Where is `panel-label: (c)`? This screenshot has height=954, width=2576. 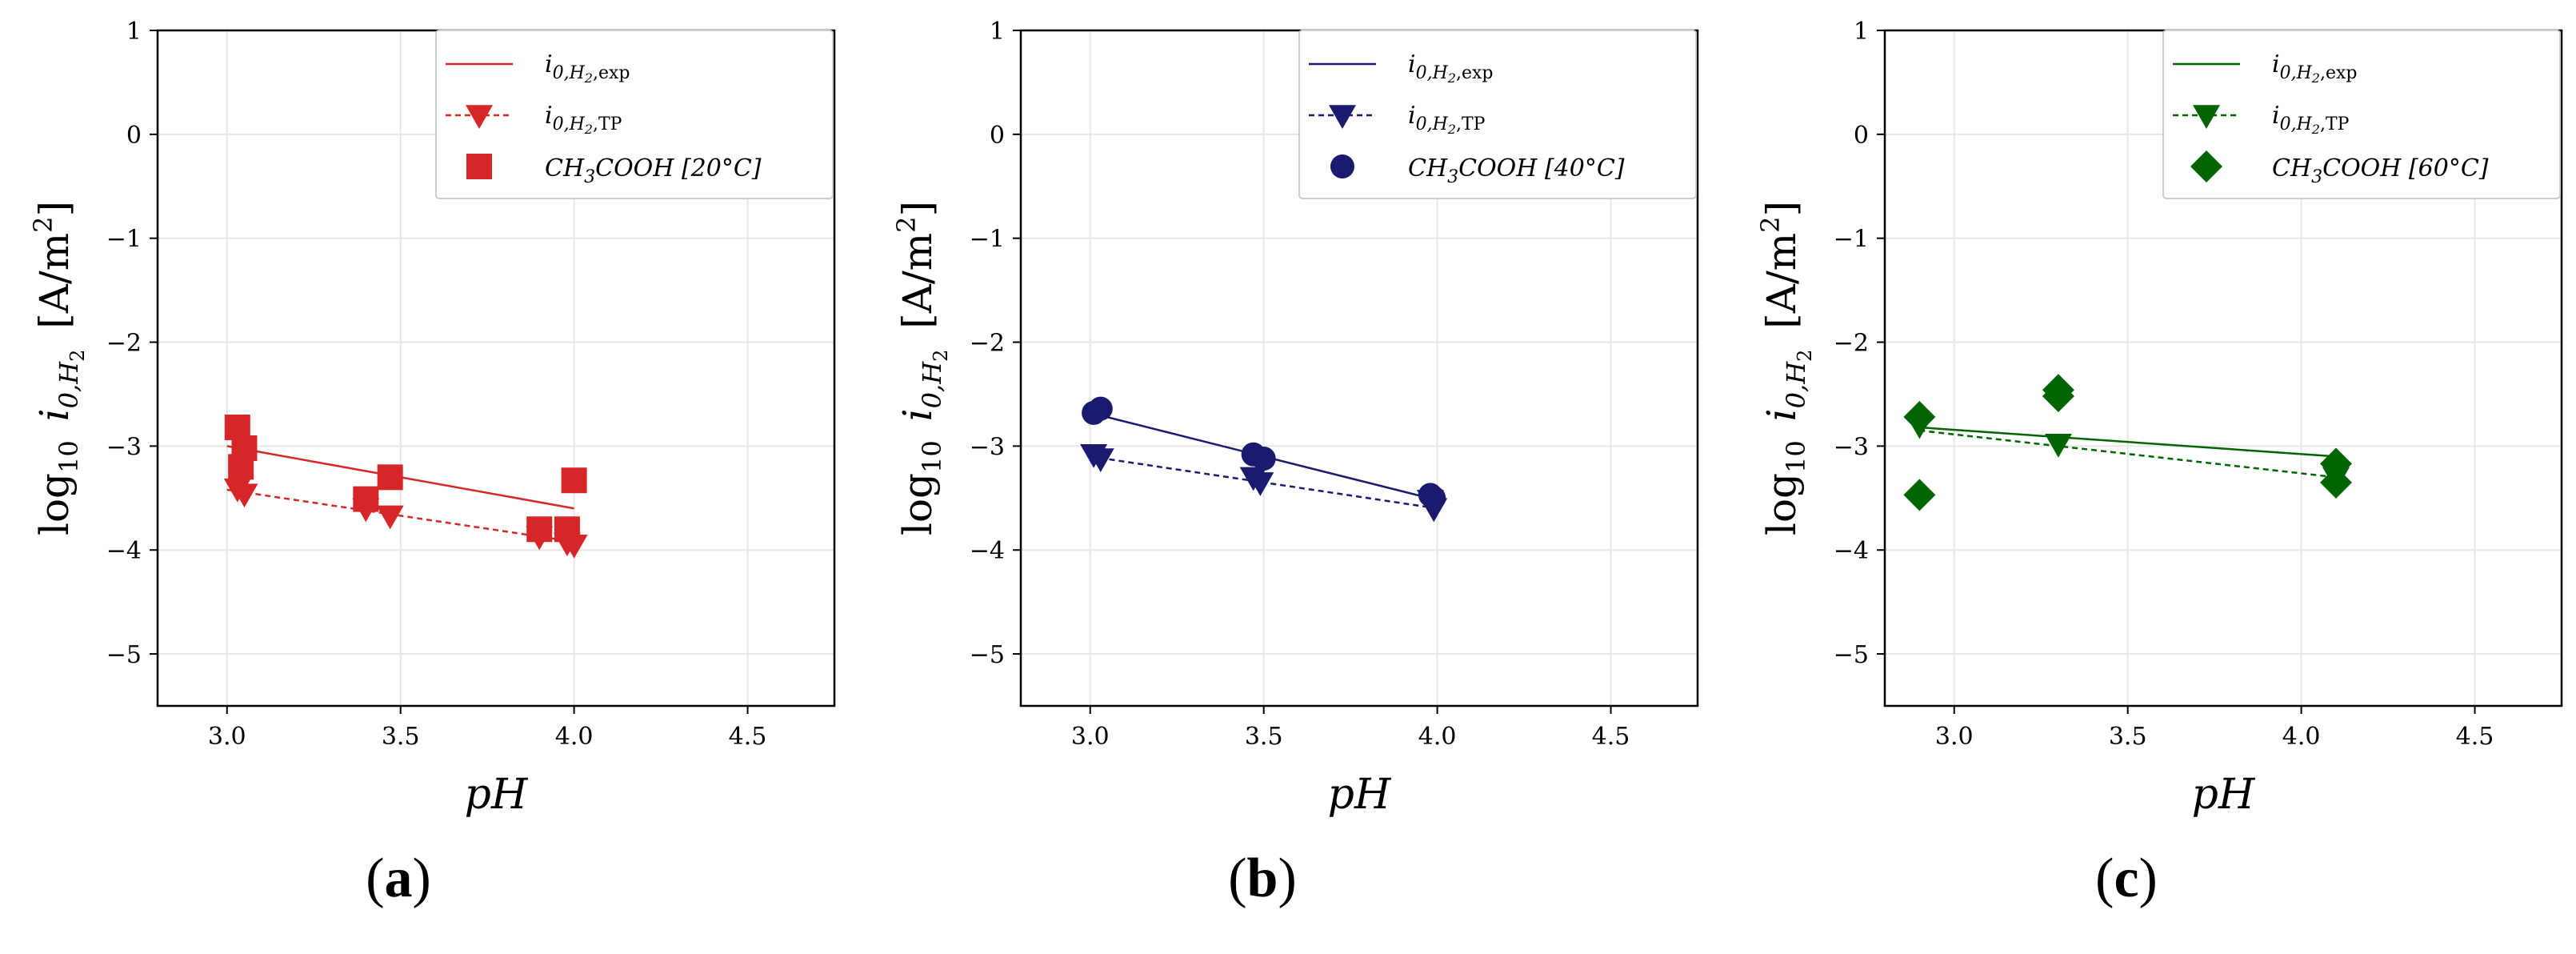
panel-label: (c) is located at coordinates (2126, 878).